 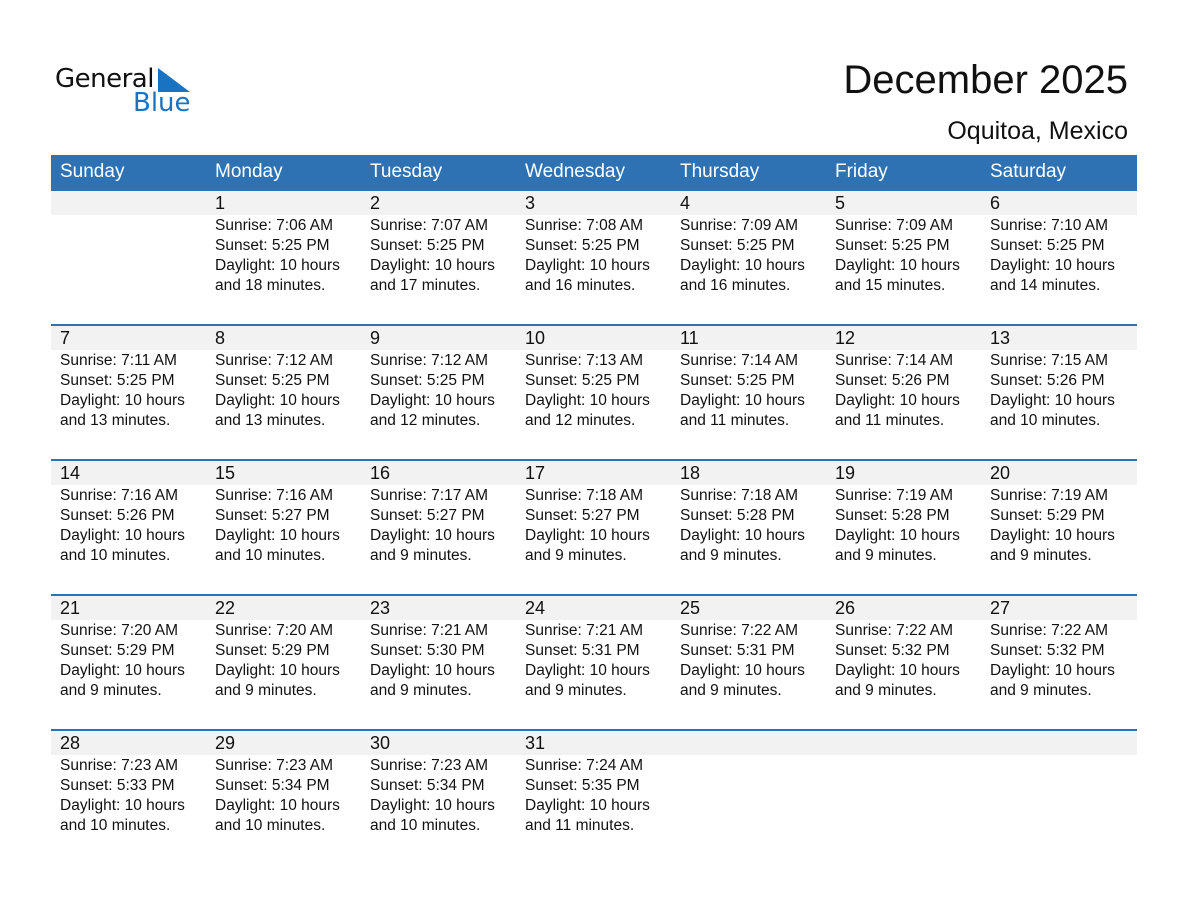 What do you see at coordinates (995, 203) in the screenshot?
I see `day-number: 6` at bounding box center [995, 203].